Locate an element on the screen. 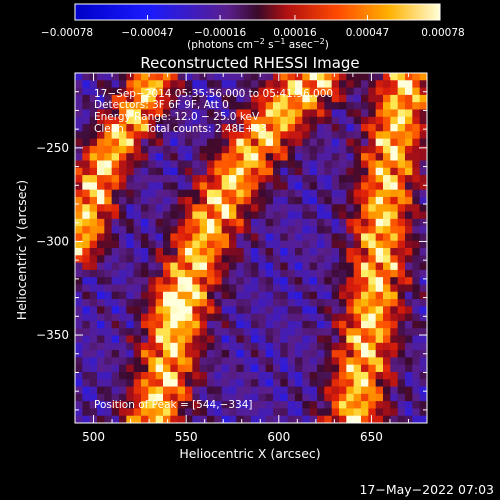  y-axis-label: Heliocentric Y (arcsec) is located at coordinates (21, 250).